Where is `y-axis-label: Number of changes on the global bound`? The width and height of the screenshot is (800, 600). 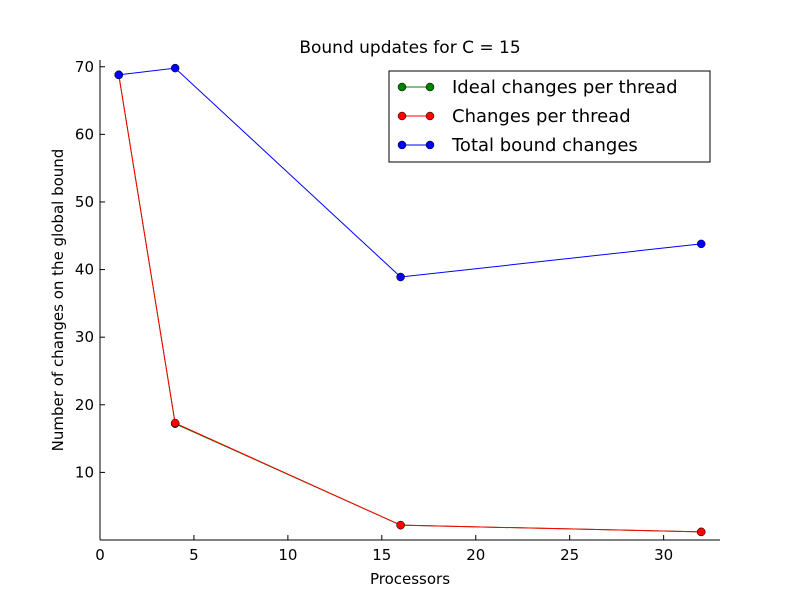 y-axis-label: Number of changes on the global bound is located at coordinates (58, 300).